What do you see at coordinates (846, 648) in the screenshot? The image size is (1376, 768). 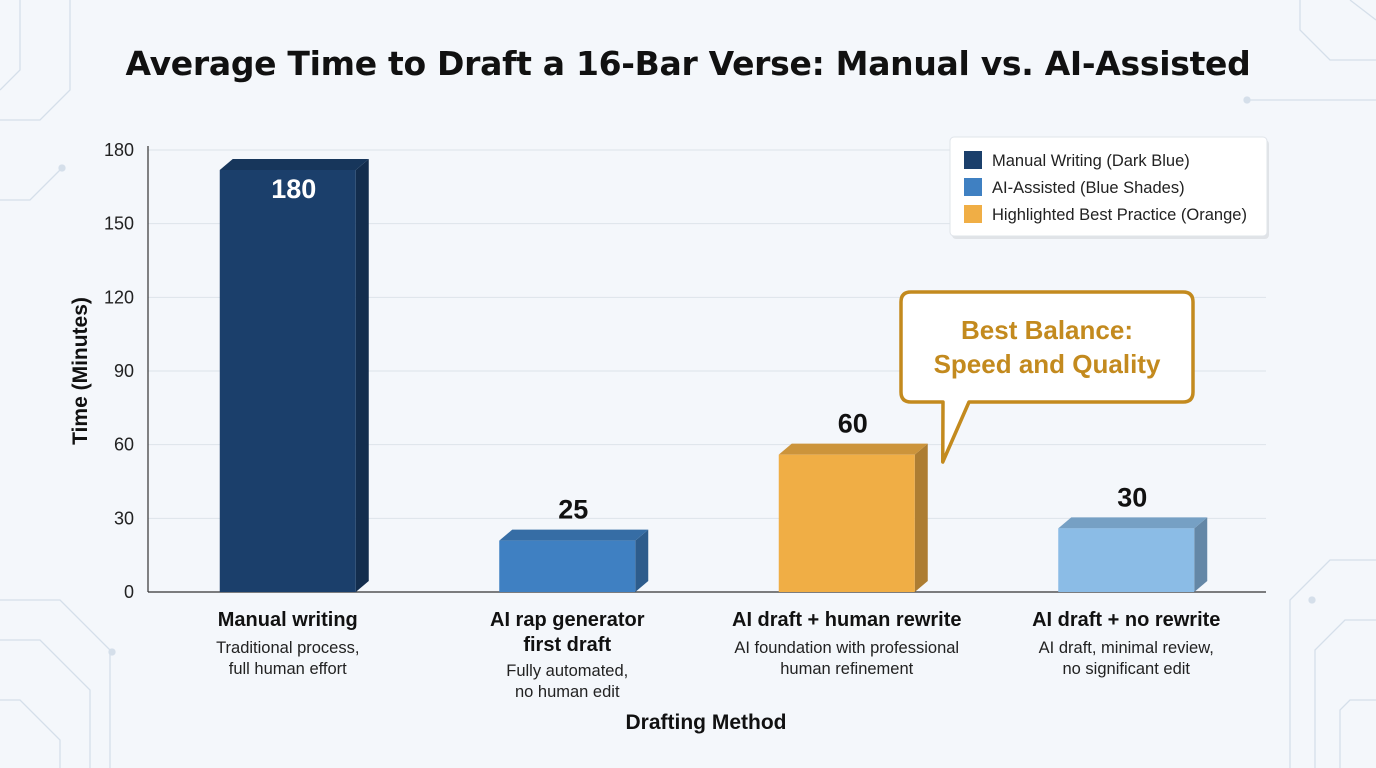 I see `category-description: AI foundation with professional` at bounding box center [846, 648].